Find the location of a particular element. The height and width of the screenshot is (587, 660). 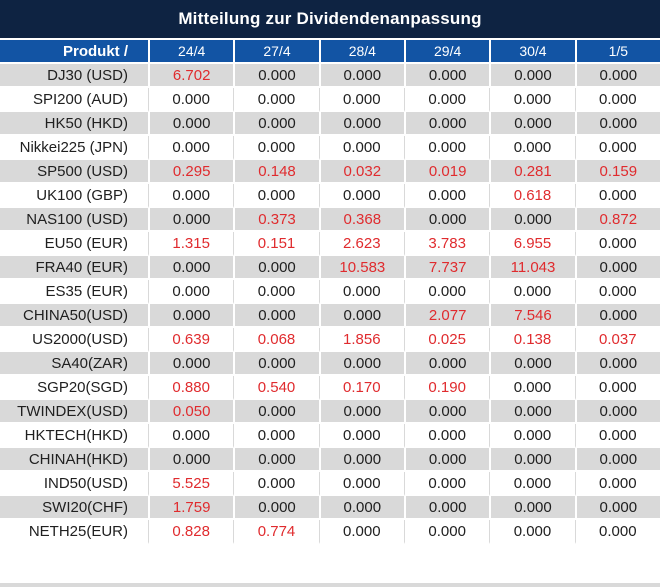

value-cell: 0.618 is located at coordinates (532, 196).